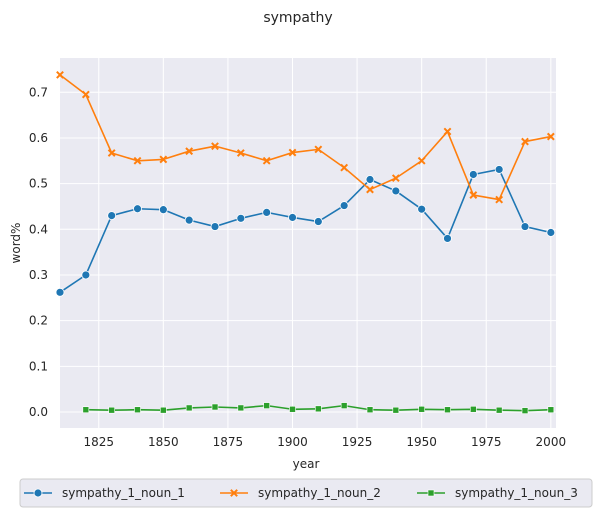  I want to click on y-tick-label: 0.6, so click(38, 138).